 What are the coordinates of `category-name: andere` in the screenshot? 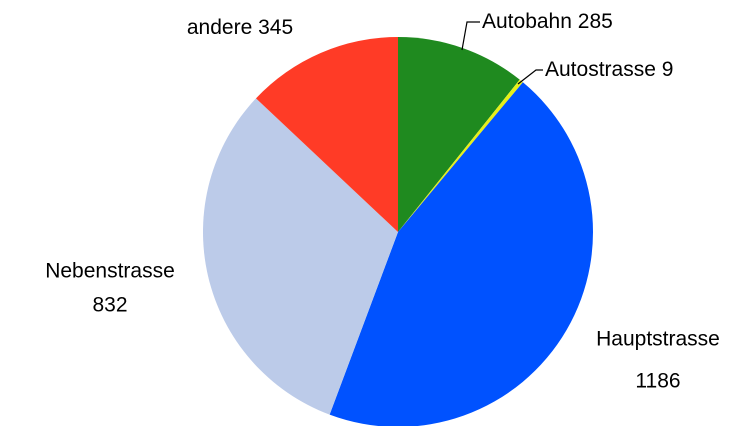 It's located at (219, 27).